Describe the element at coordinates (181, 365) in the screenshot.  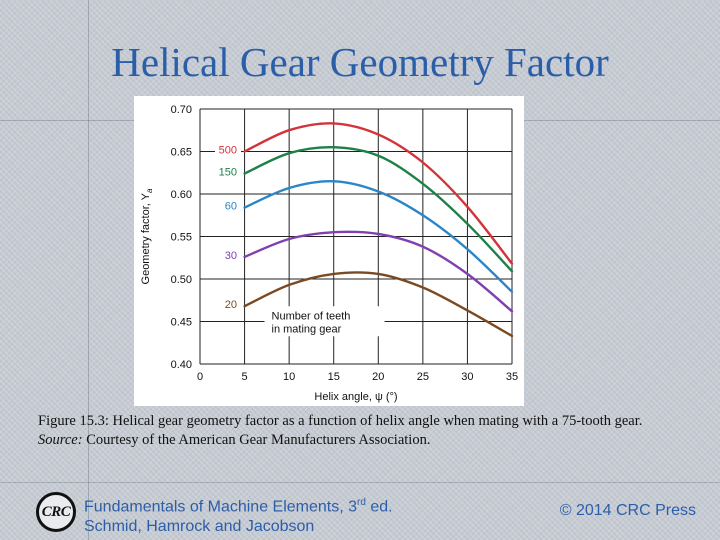
I see `y-tick-label: 0.40` at that location.